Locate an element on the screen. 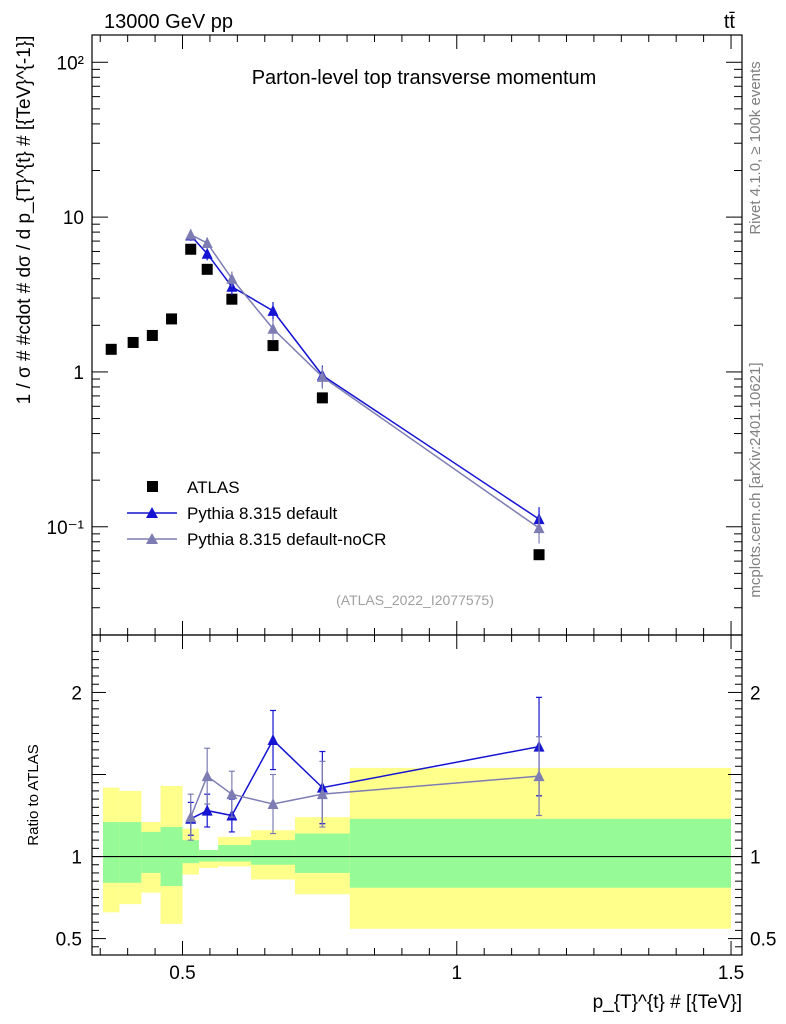 This screenshot has height=1024, width=786. ratio-uncertainty-bands is located at coordinates (417, 848).